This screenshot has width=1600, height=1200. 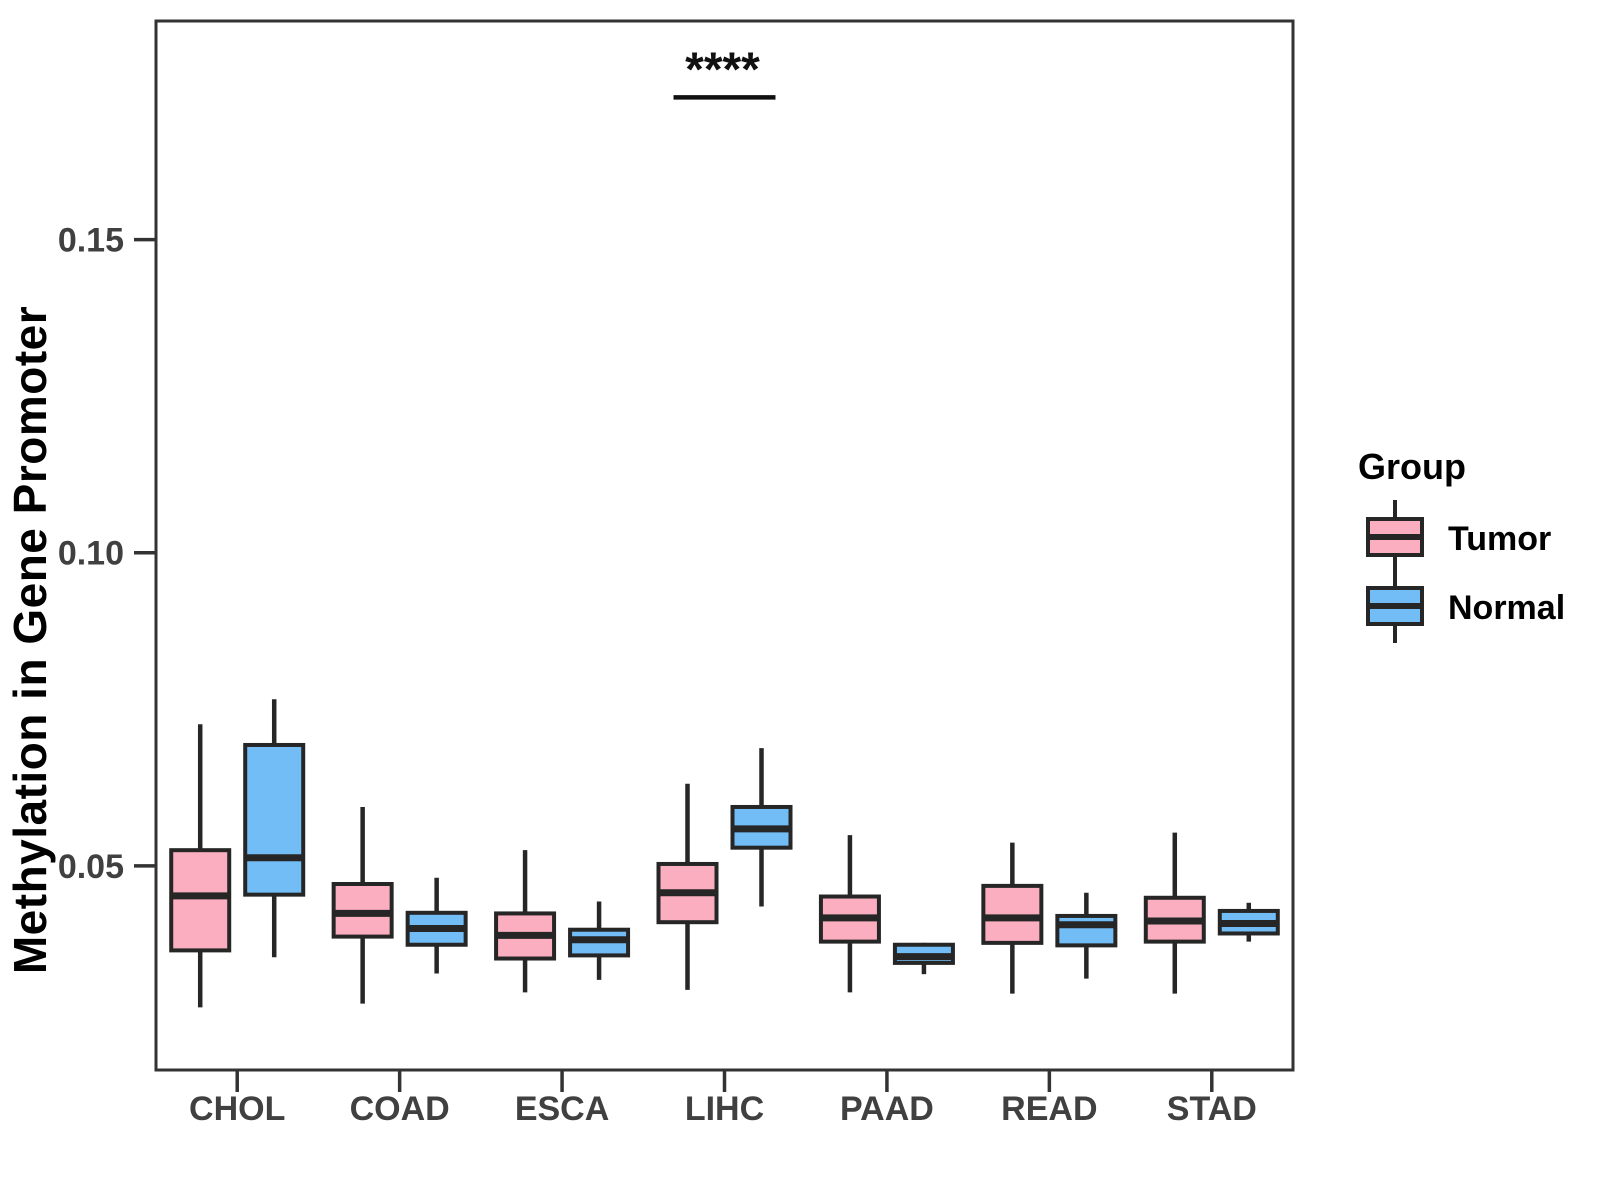 What do you see at coordinates (237, 1109) in the screenshot?
I see `x-tick-label-chol: CHOL` at bounding box center [237, 1109].